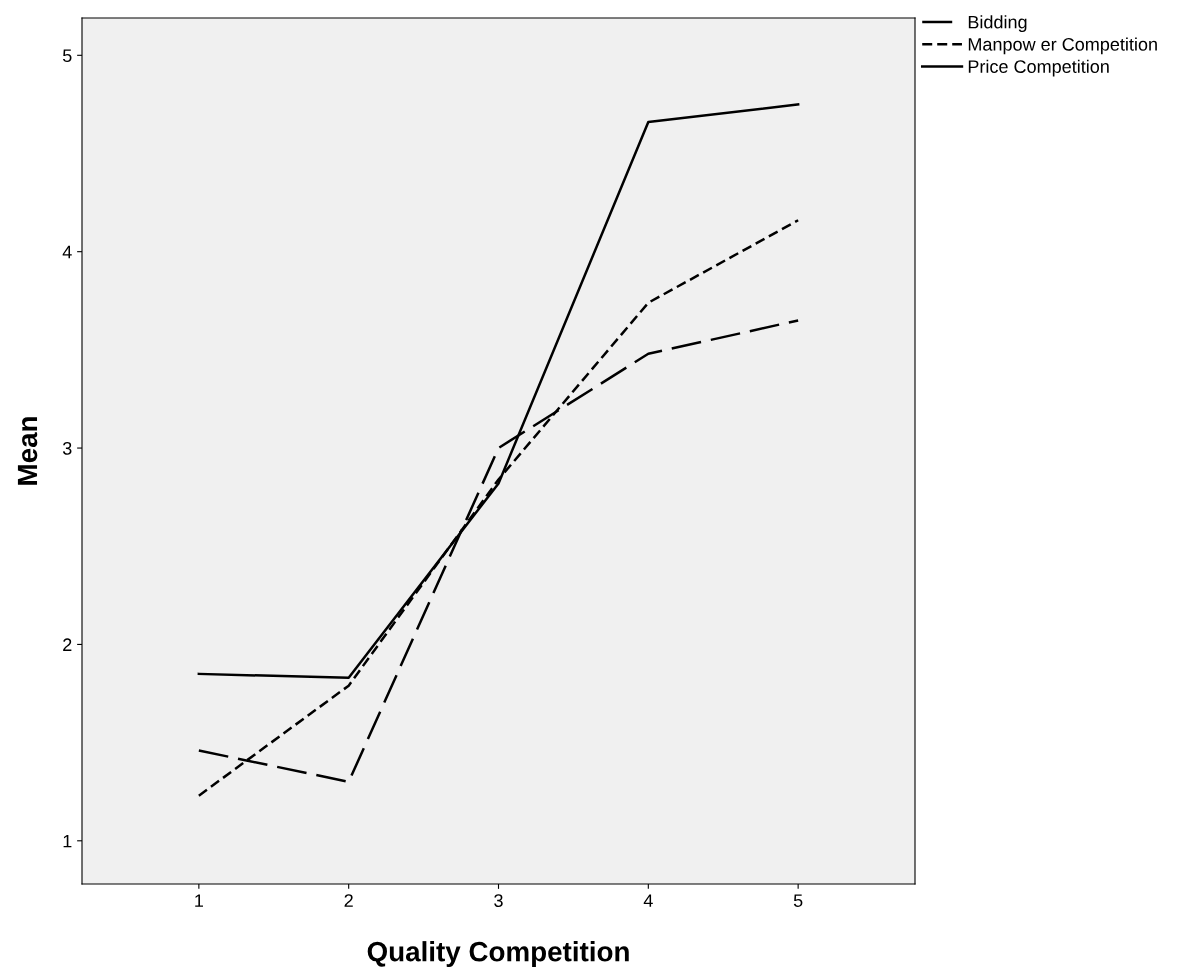 The image size is (1201, 979). What do you see at coordinates (1062, 46) in the screenshot?
I see `legend-label: Manpow er Competition` at bounding box center [1062, 46].